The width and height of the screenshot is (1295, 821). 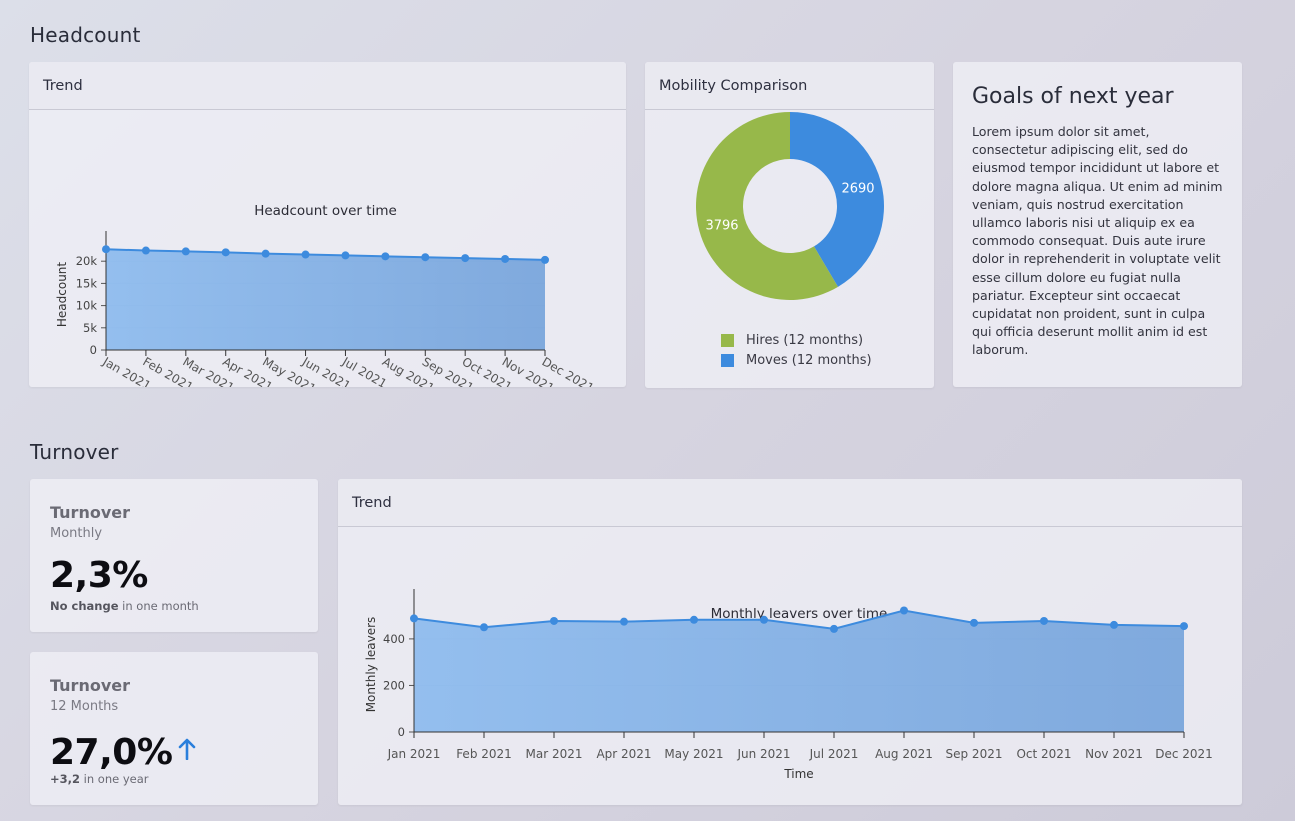 I want to click on turnover-yearly-note-period: in one year, so click(x=114, y=779).